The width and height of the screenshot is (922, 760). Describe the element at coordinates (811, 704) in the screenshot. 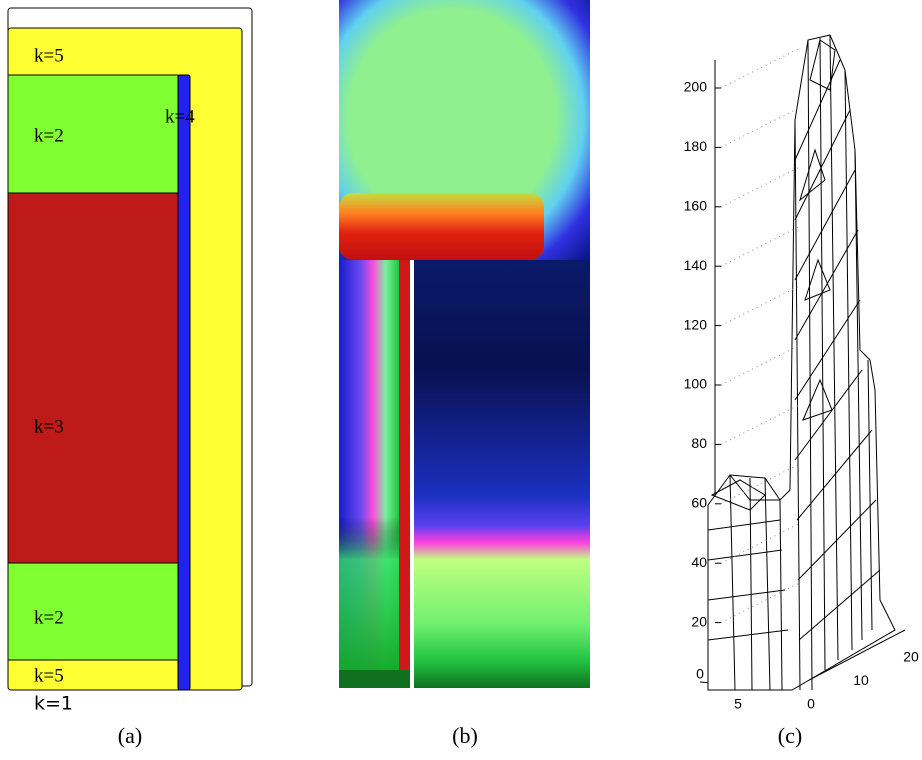

I see `y-tick-label: 0` at that location.